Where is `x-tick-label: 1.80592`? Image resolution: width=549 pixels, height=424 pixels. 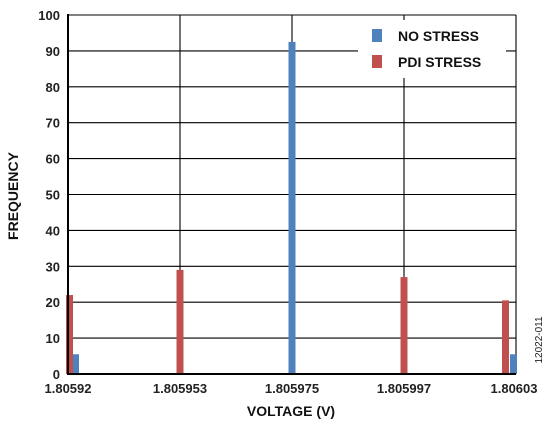 x-tick-label: 1.80592 is located at coordinates (68, 388).